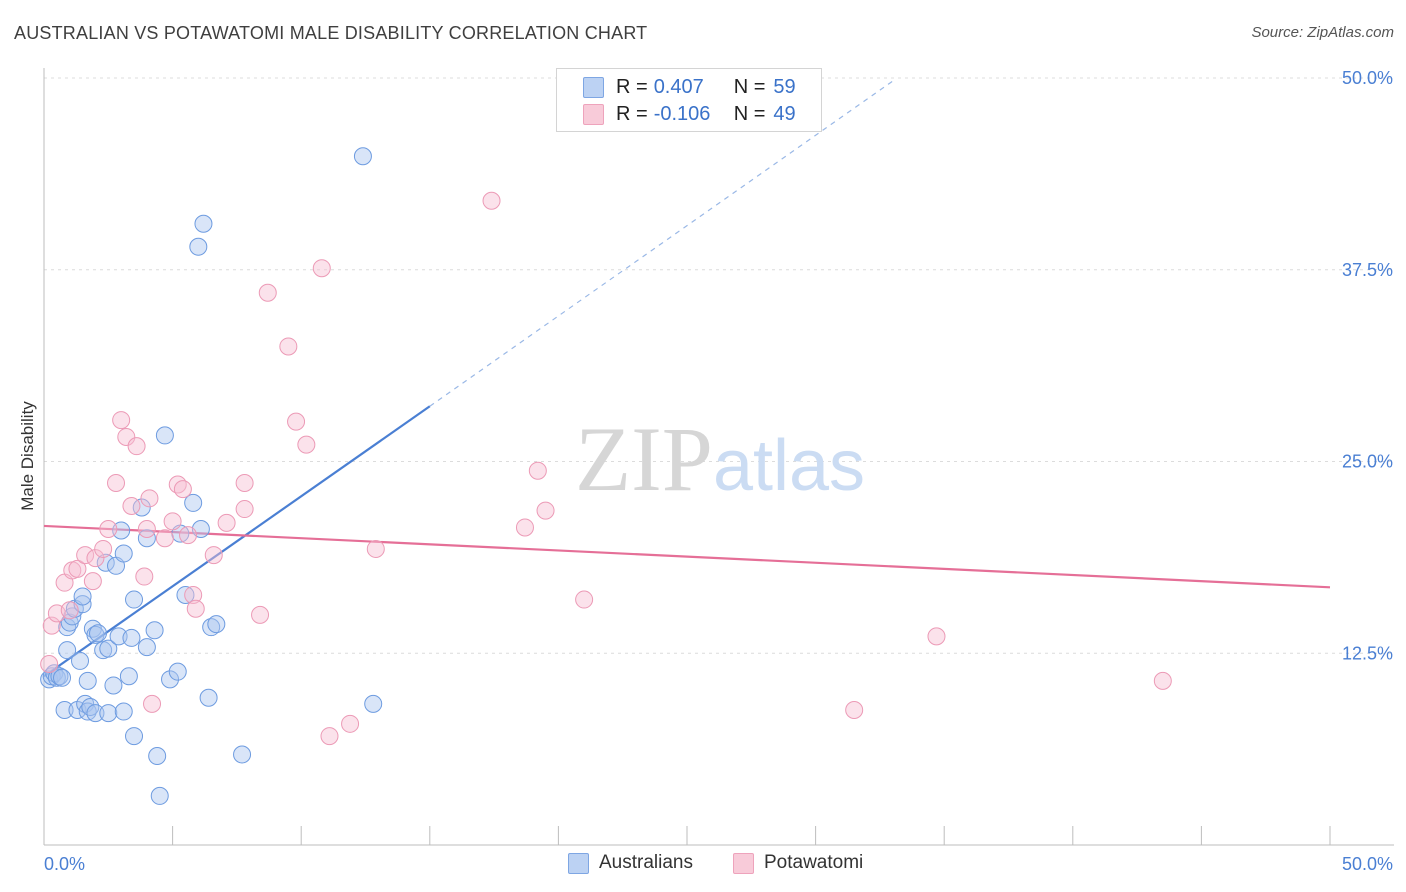  I want to click on watermark-zip: ZIP, so click(644, 459).